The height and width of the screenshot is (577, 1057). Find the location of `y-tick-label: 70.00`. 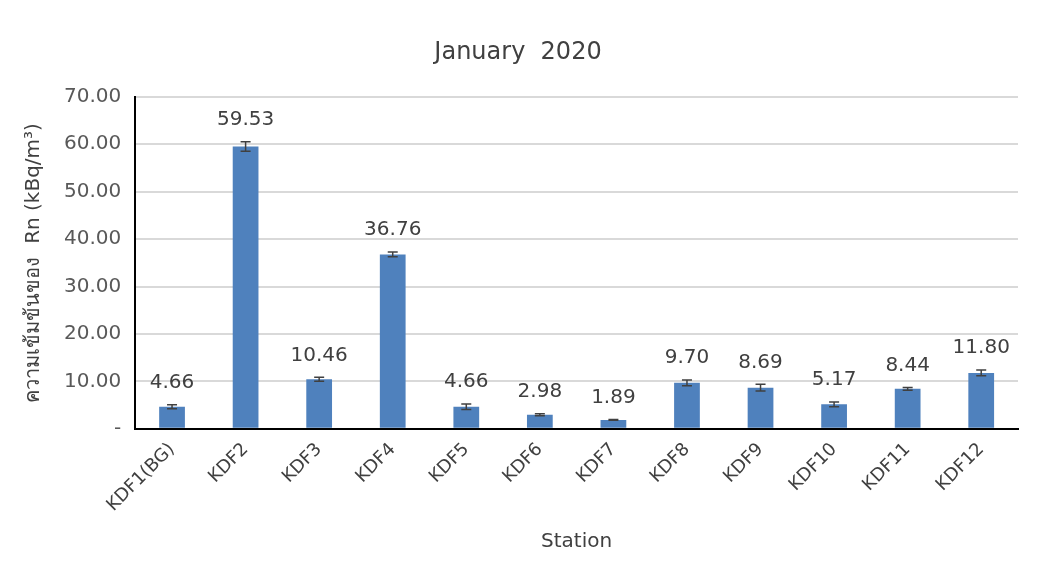

y-tick-label: 70.00 is located at coordinates (92, 95).